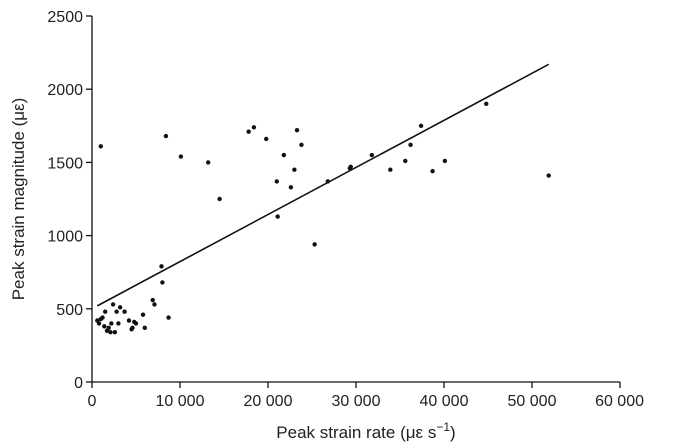  I want to click on x-tick-label: 30 000, so click(356, 401).